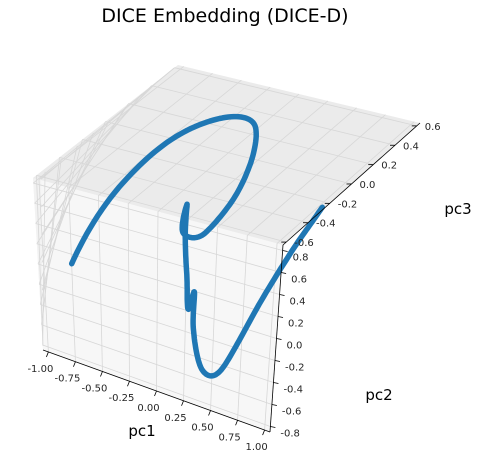 The image size is (479, 475). Describe the element at coordinates (175, 418) in the screenshot. I see `x-tick-label: 0.25` at that location.